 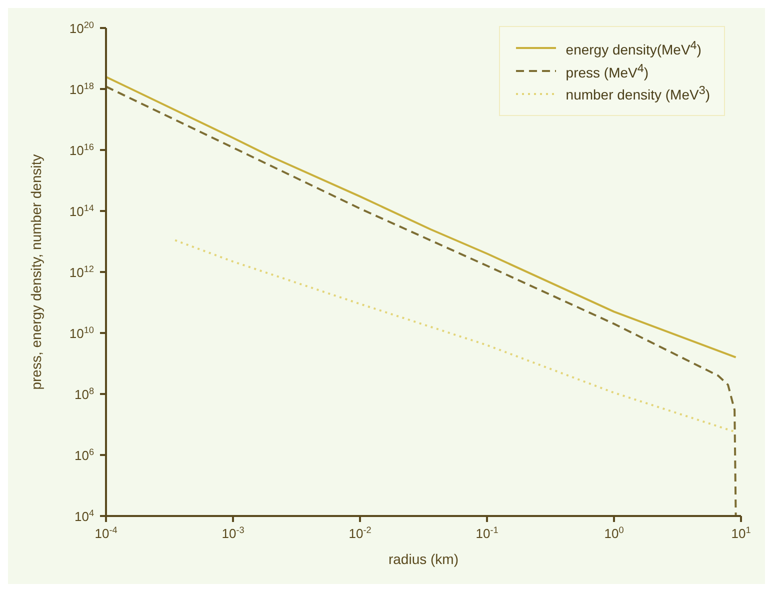 What do you see at coordinates (741, 533) in the screenshot?
I see `x-tick-label: 10$^{1}$` at bounding box center [741, 533].